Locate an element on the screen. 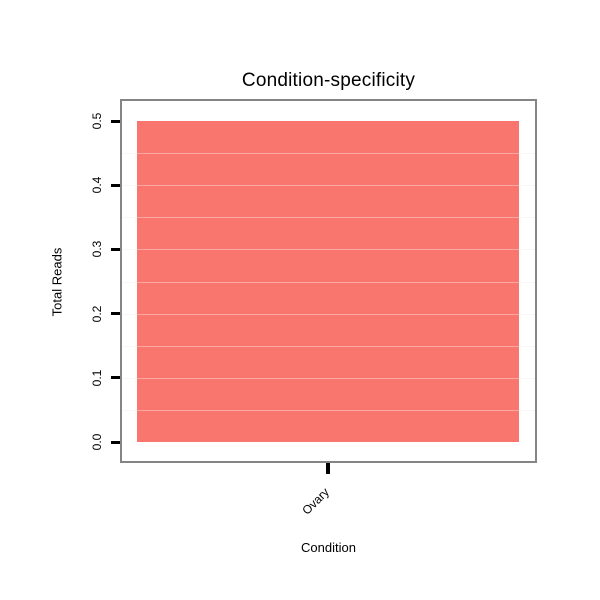 The image size is (600, 600). x-tick-label: Ovary is located at coordinates (315, 501).